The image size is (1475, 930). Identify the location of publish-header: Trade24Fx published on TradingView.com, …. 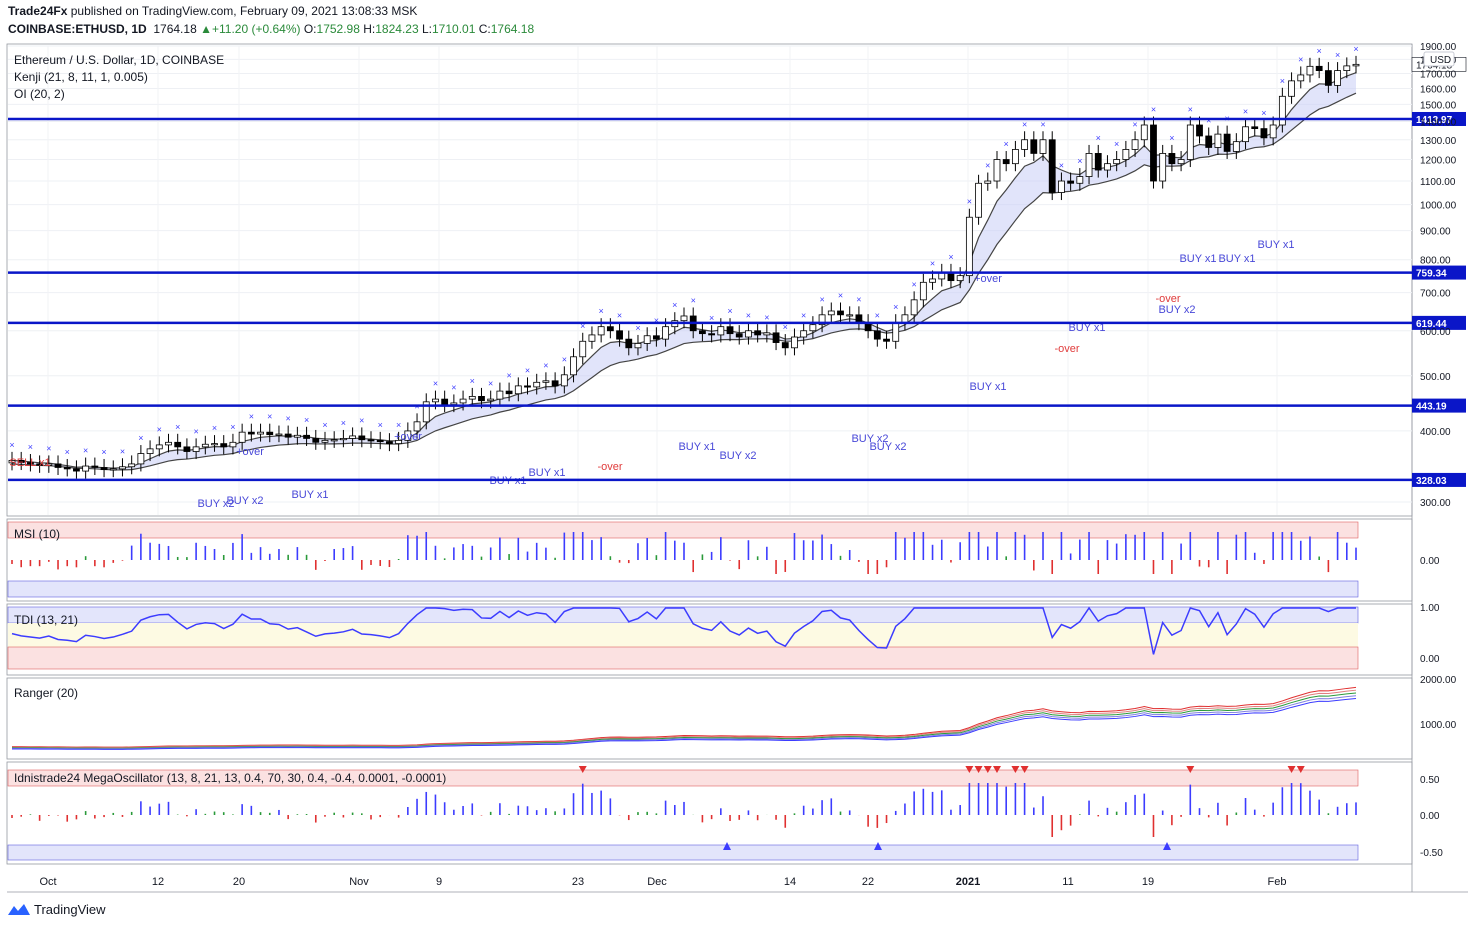
(212, 11).